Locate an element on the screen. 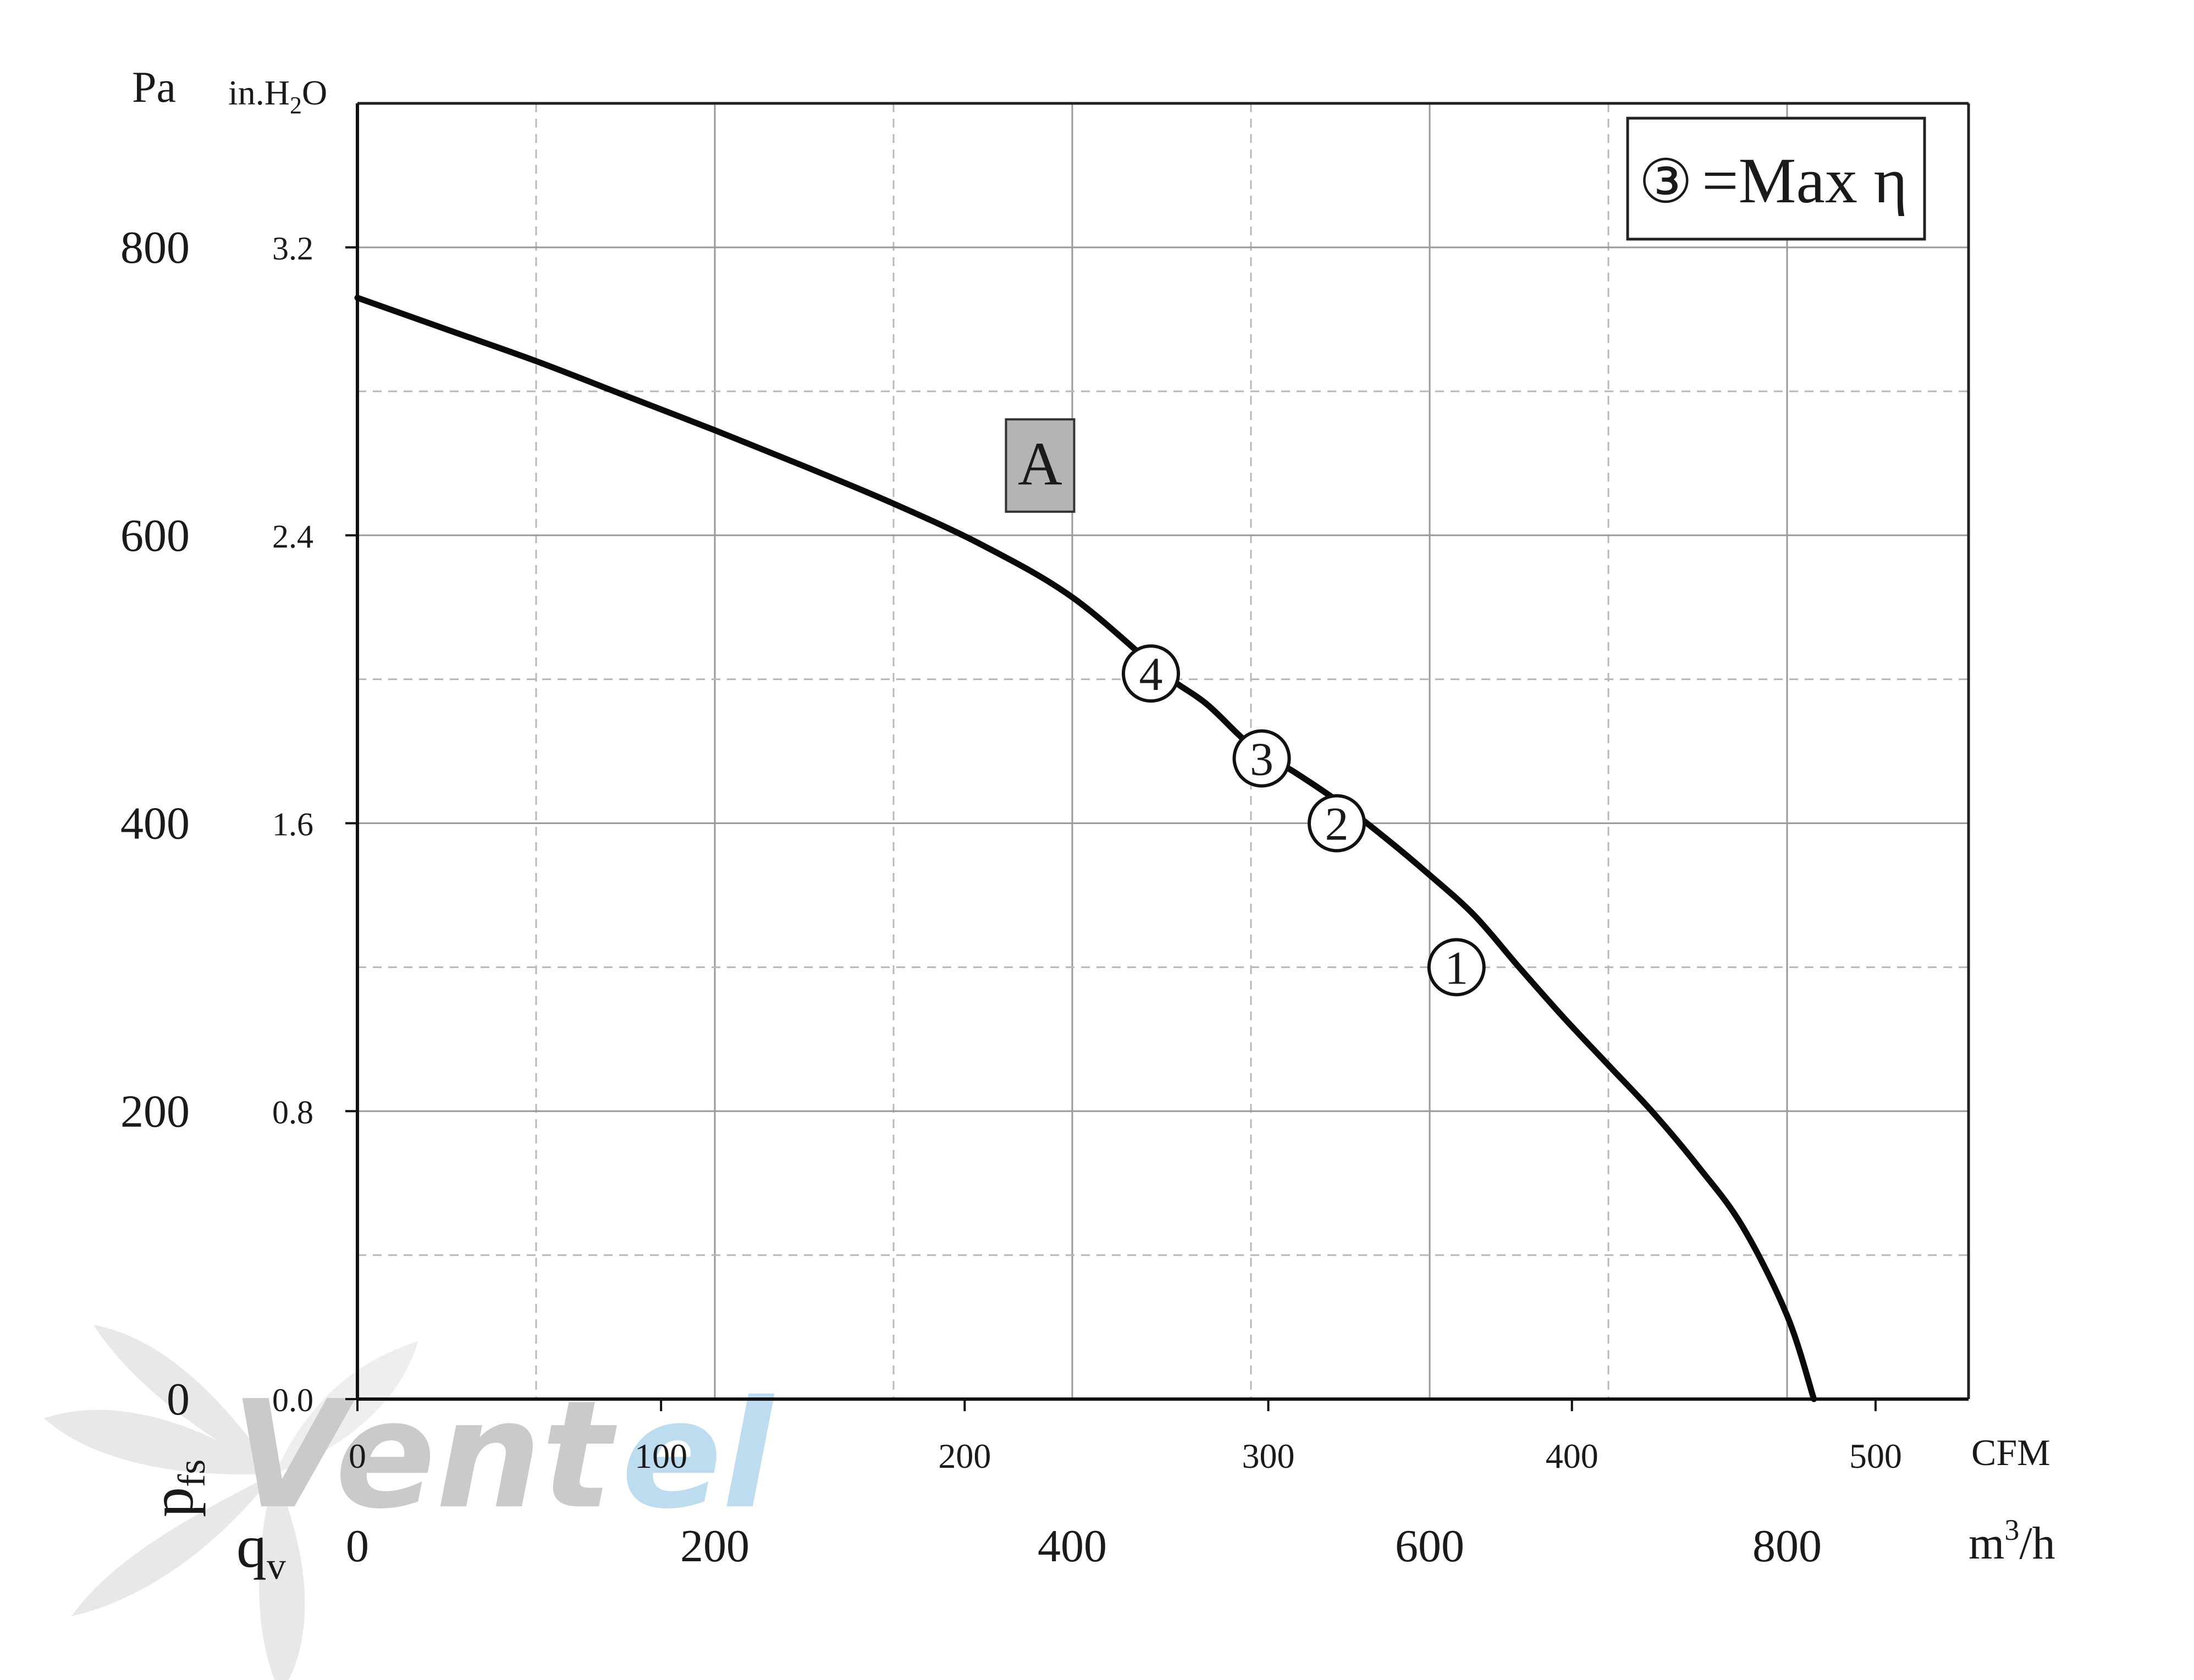  y-axis-title: pfs is located at coordinates (176, 1488).